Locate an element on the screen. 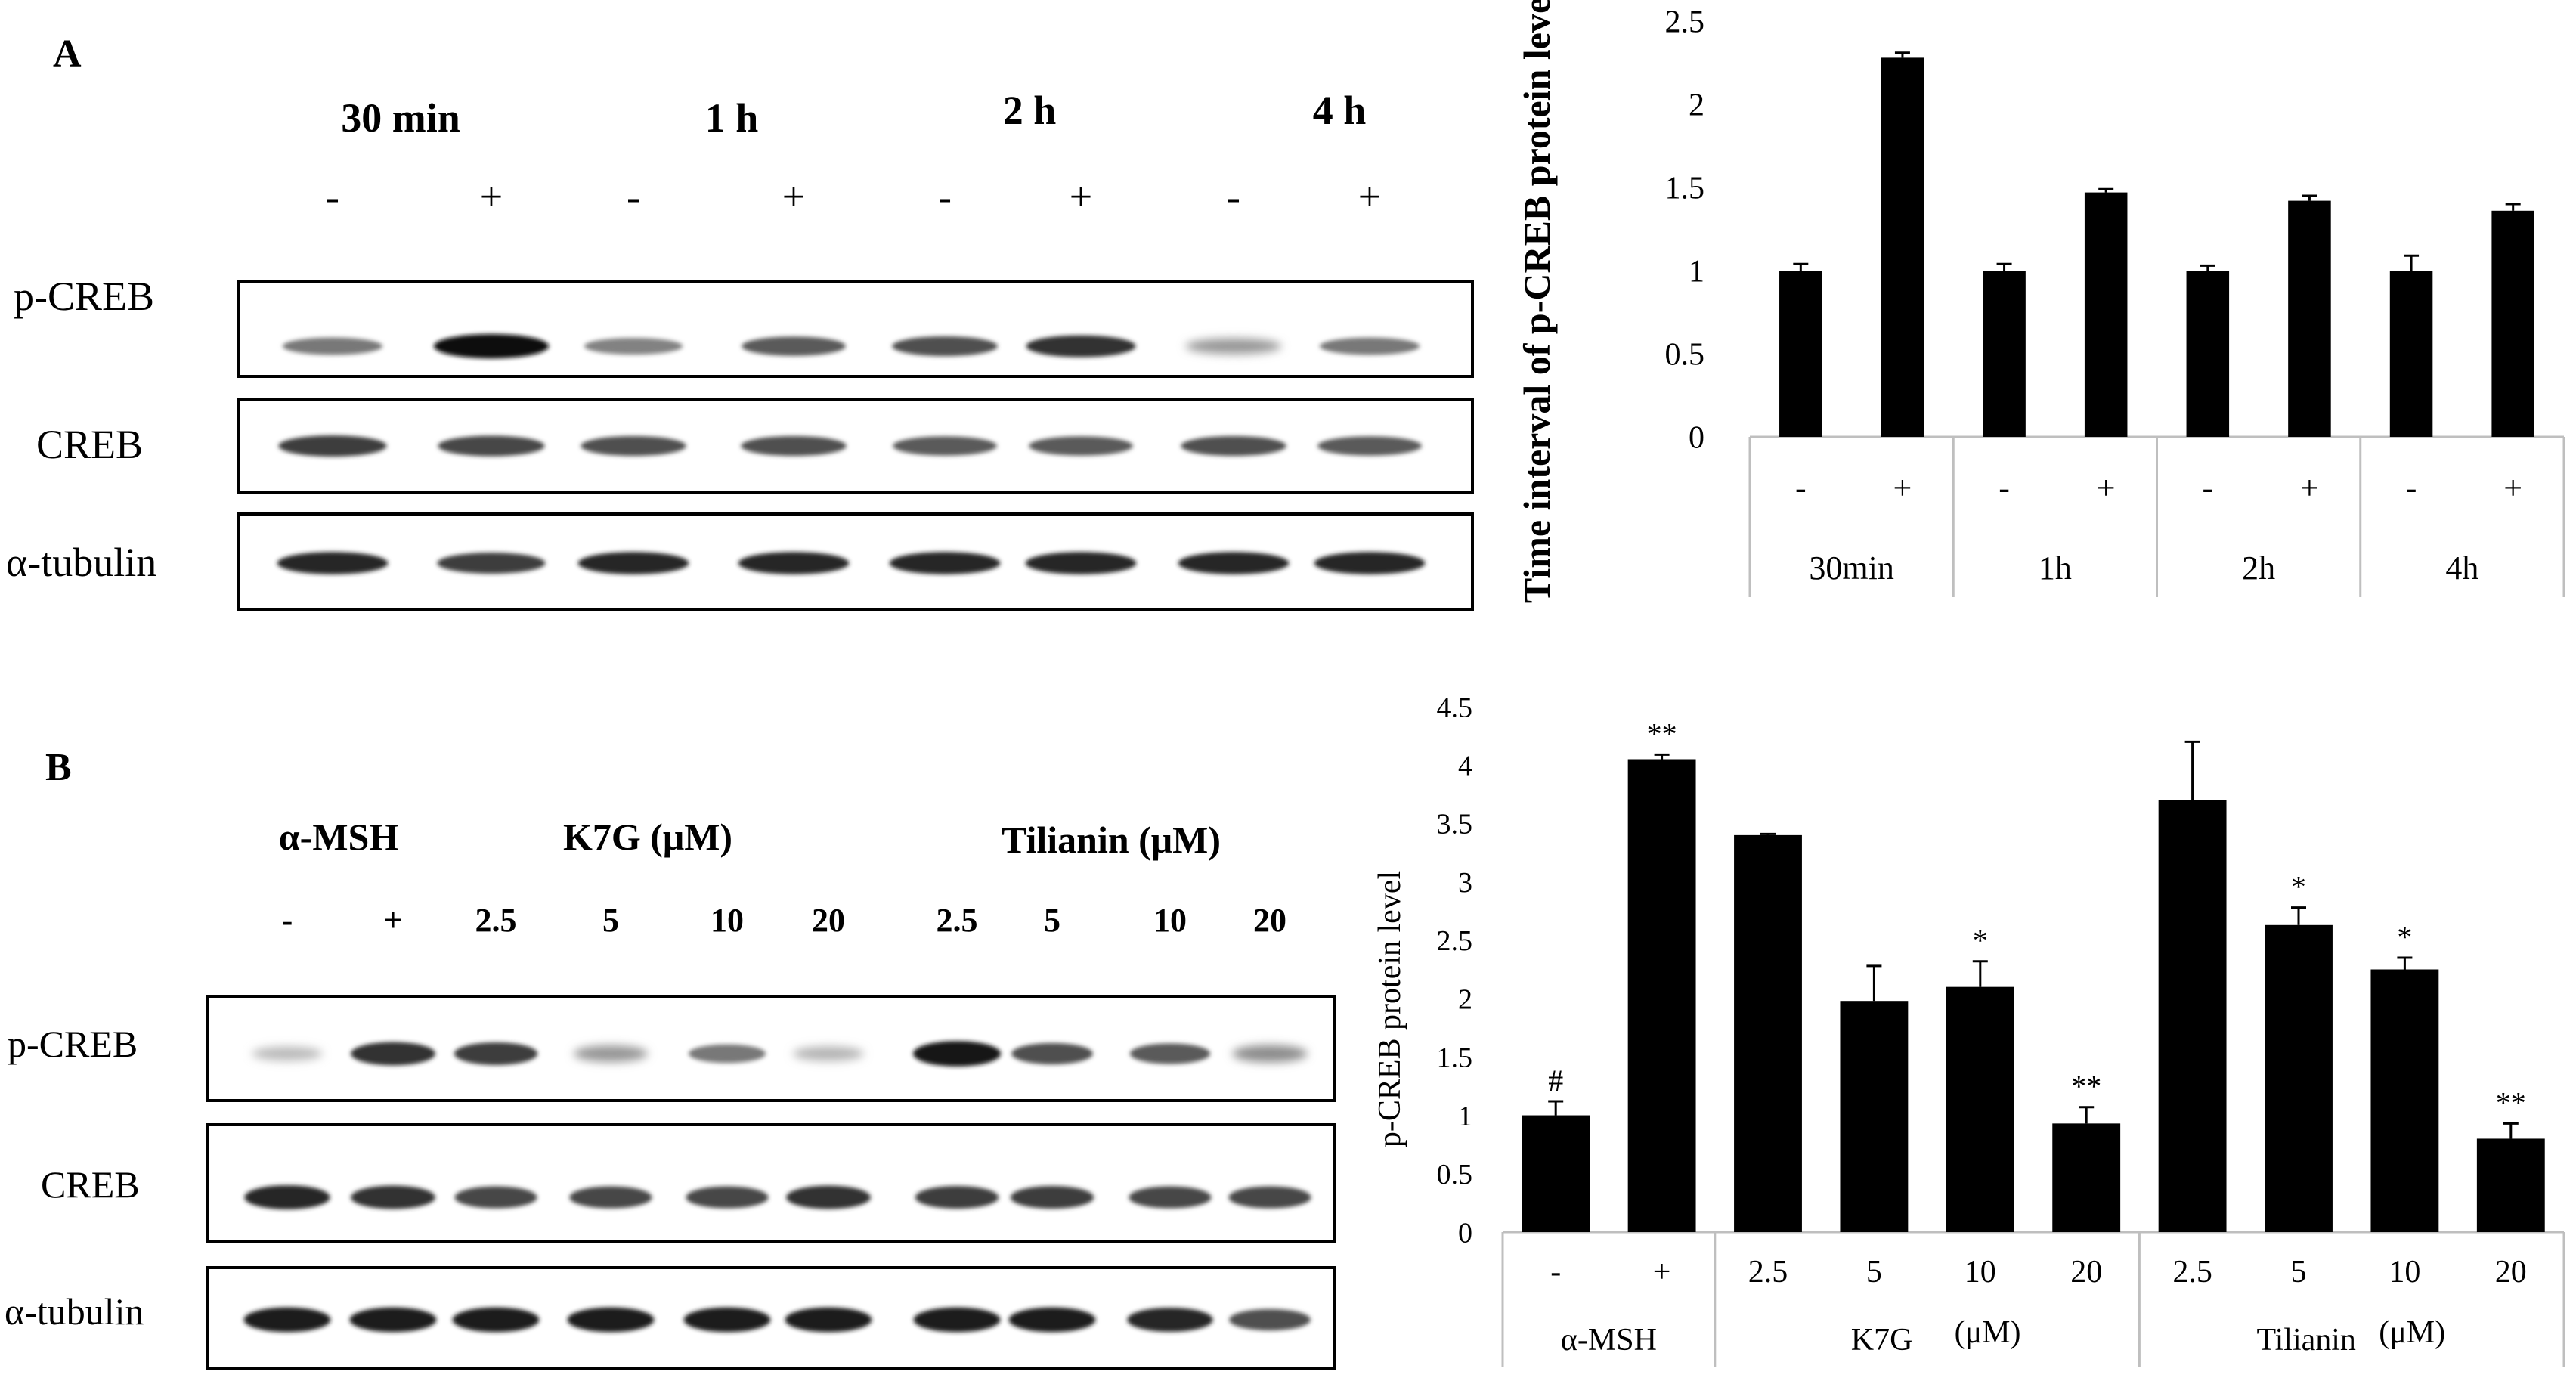 Image resolution: width=2576 pixels, height=1384 pixels. chart-b-ylabel: p-CREB protein level is located at coordinates (1390, 1009).